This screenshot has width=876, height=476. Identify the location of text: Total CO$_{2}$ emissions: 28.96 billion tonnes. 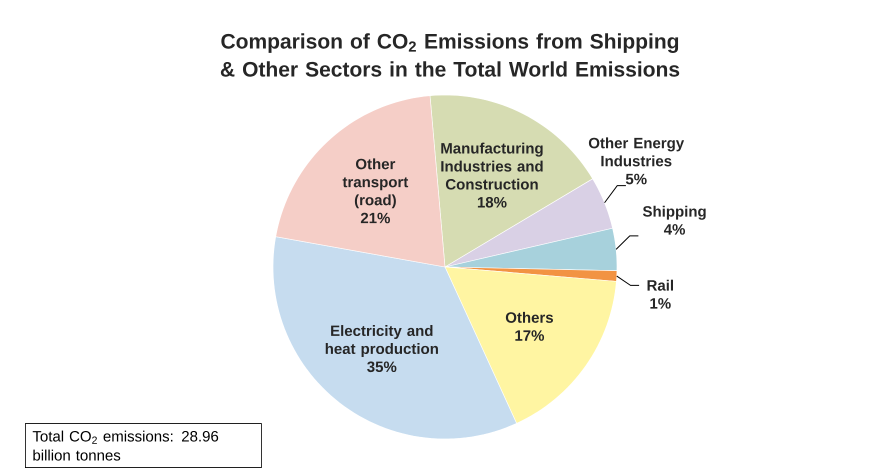
(125, 445).